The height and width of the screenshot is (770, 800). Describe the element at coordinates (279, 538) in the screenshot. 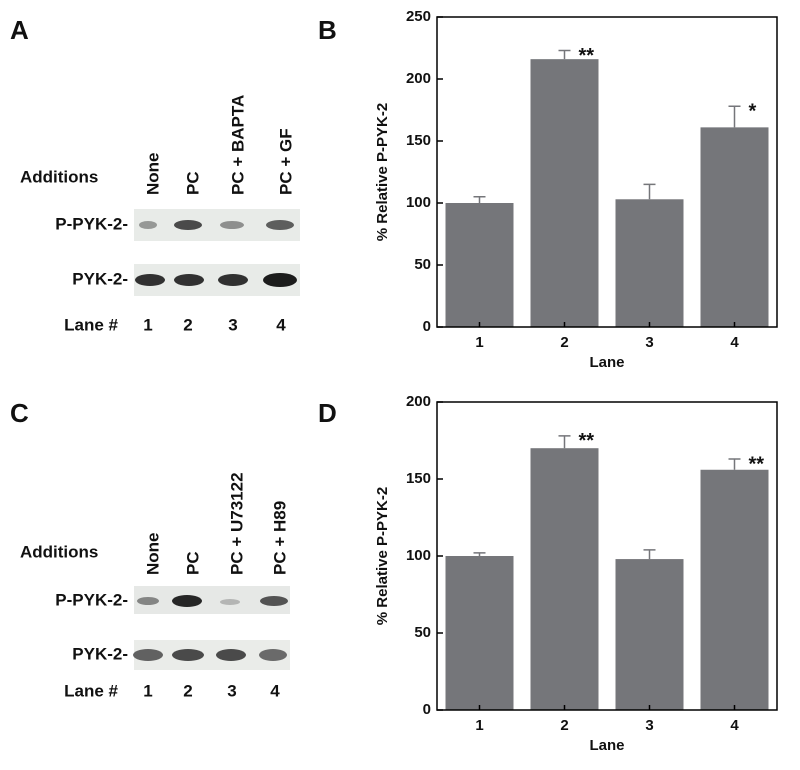

I see `condition-label: PC + H89` at that location.